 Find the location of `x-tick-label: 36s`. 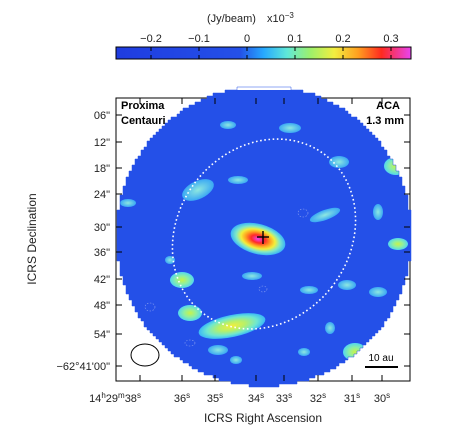

x-tick-label: 36s is located at coordinates (182, 398).